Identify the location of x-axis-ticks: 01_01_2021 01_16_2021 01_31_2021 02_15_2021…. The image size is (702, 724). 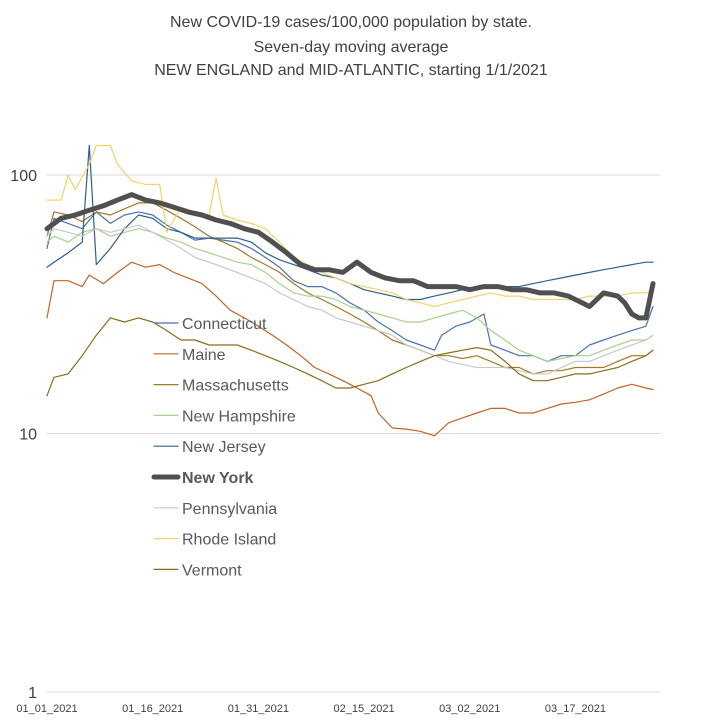
(311, 709).